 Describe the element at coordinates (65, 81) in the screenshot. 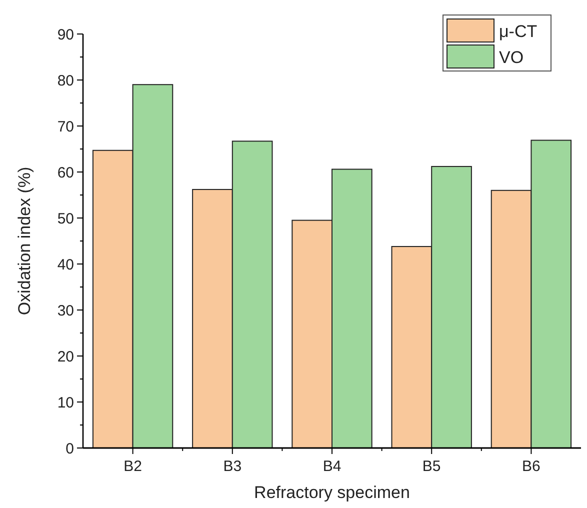

I see `y-tick-label: 80` at that location.